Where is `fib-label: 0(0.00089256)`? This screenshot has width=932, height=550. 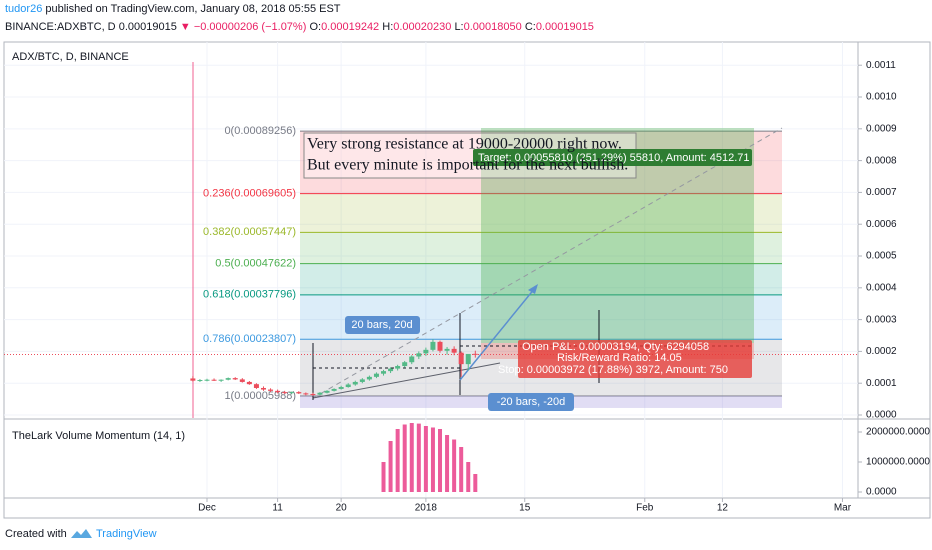
fib-label: 0(0.00089256) is located at coordinates (260, 131).